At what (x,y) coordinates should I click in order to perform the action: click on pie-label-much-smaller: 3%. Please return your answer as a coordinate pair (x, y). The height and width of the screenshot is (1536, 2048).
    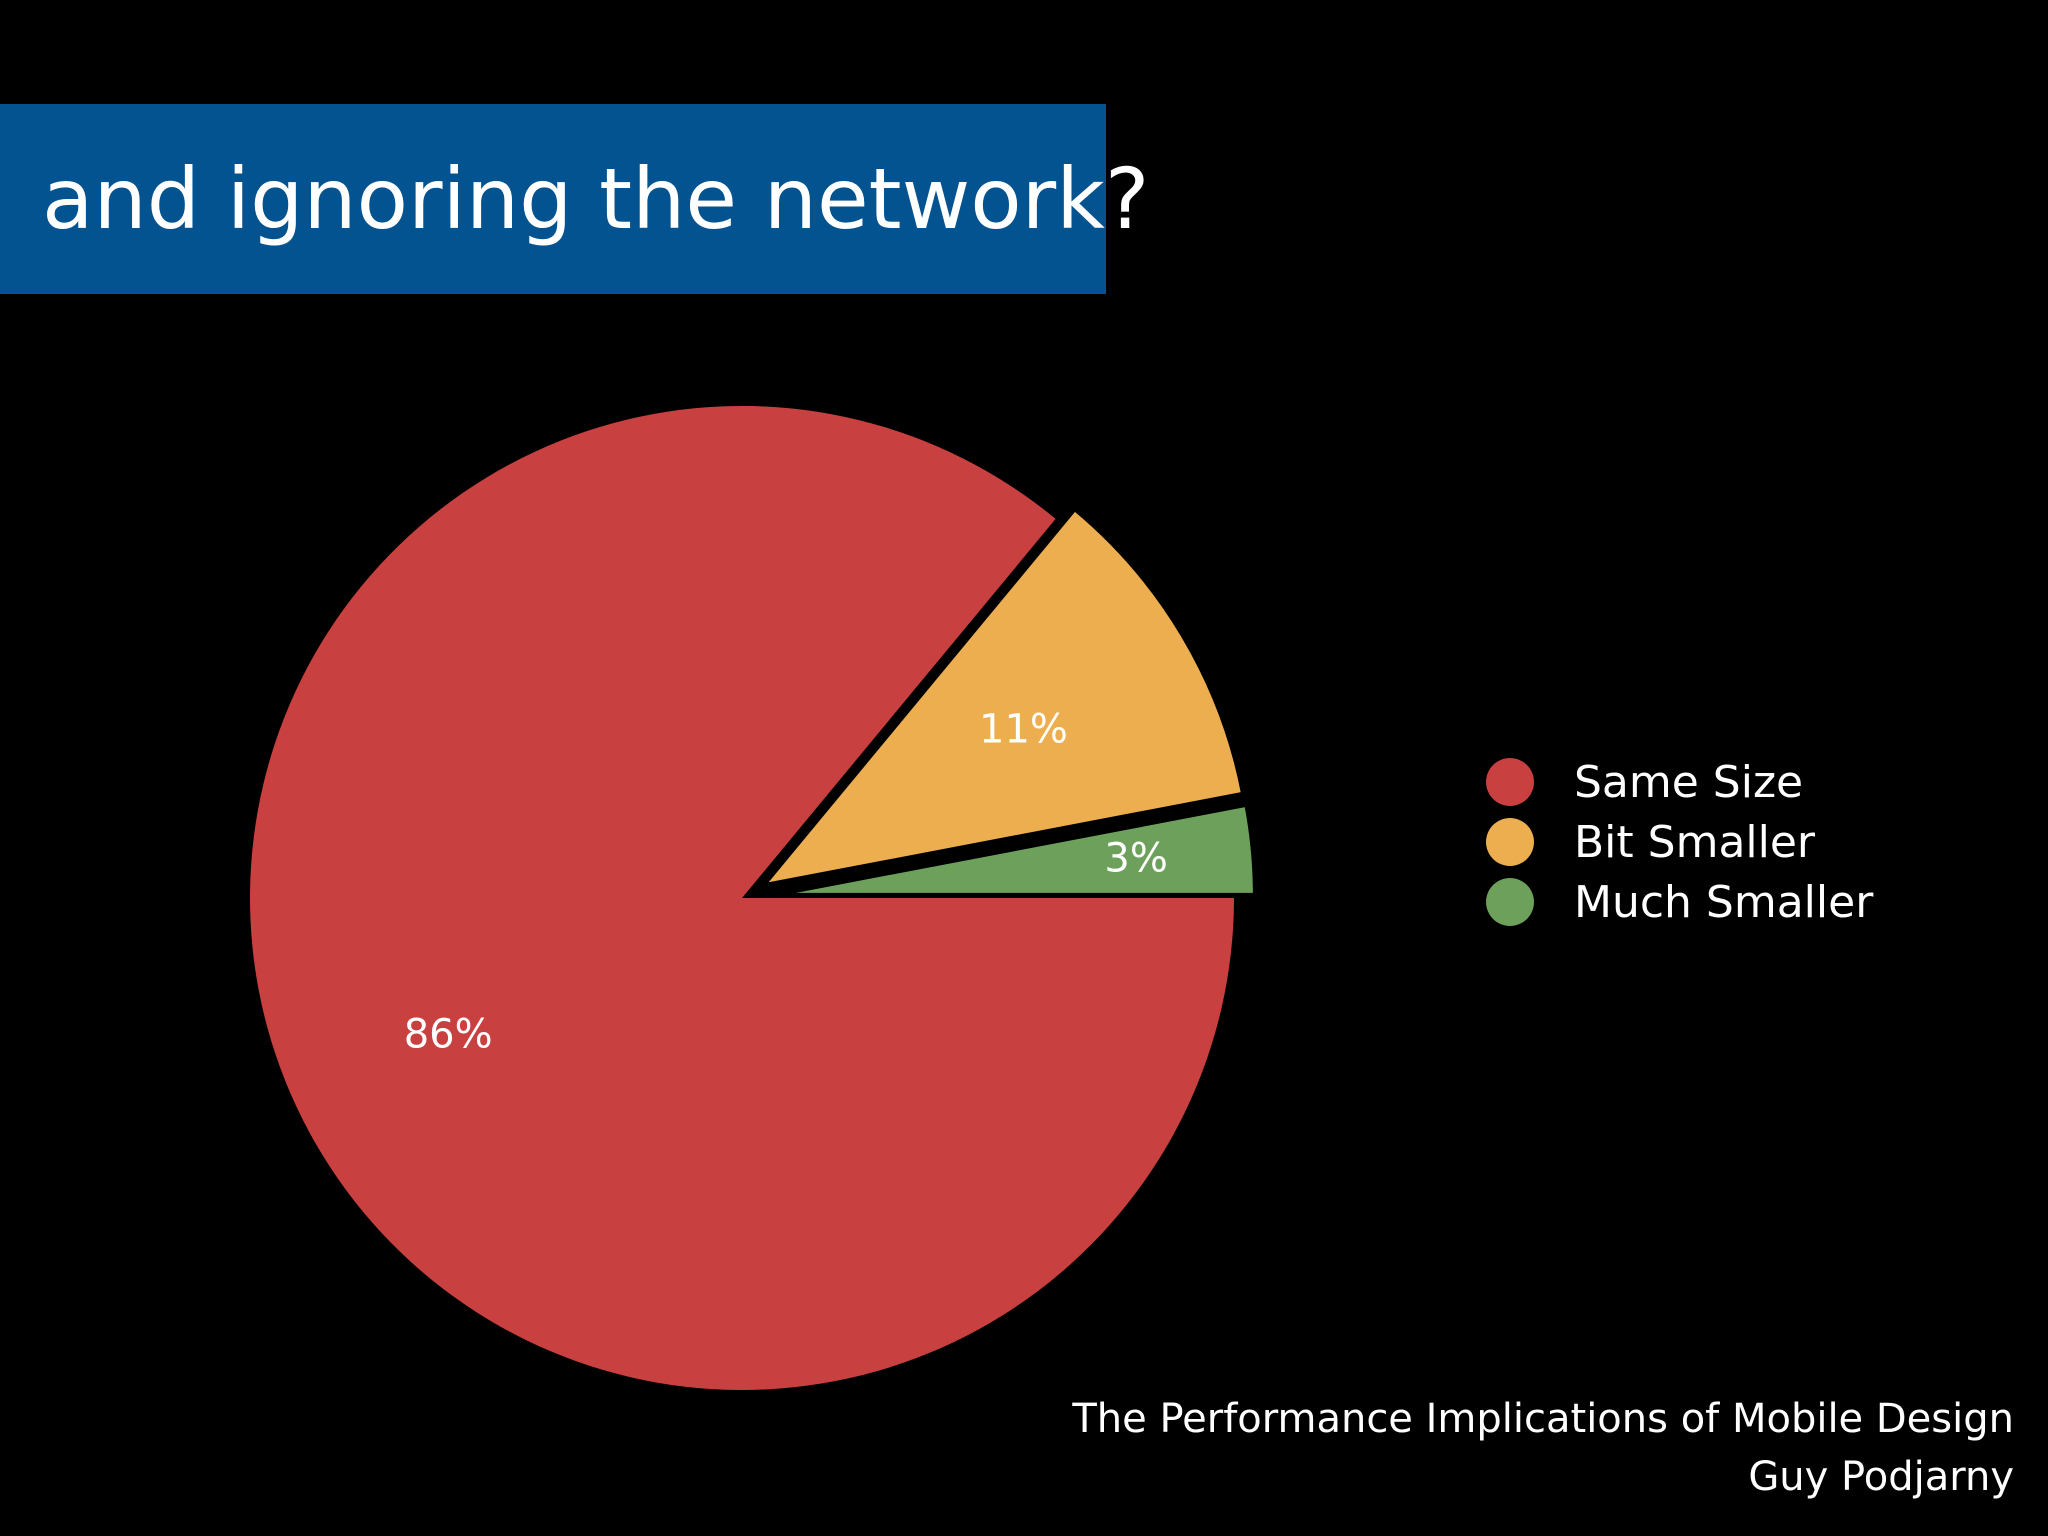
    Looking at the image, I should click on (1135, 859).